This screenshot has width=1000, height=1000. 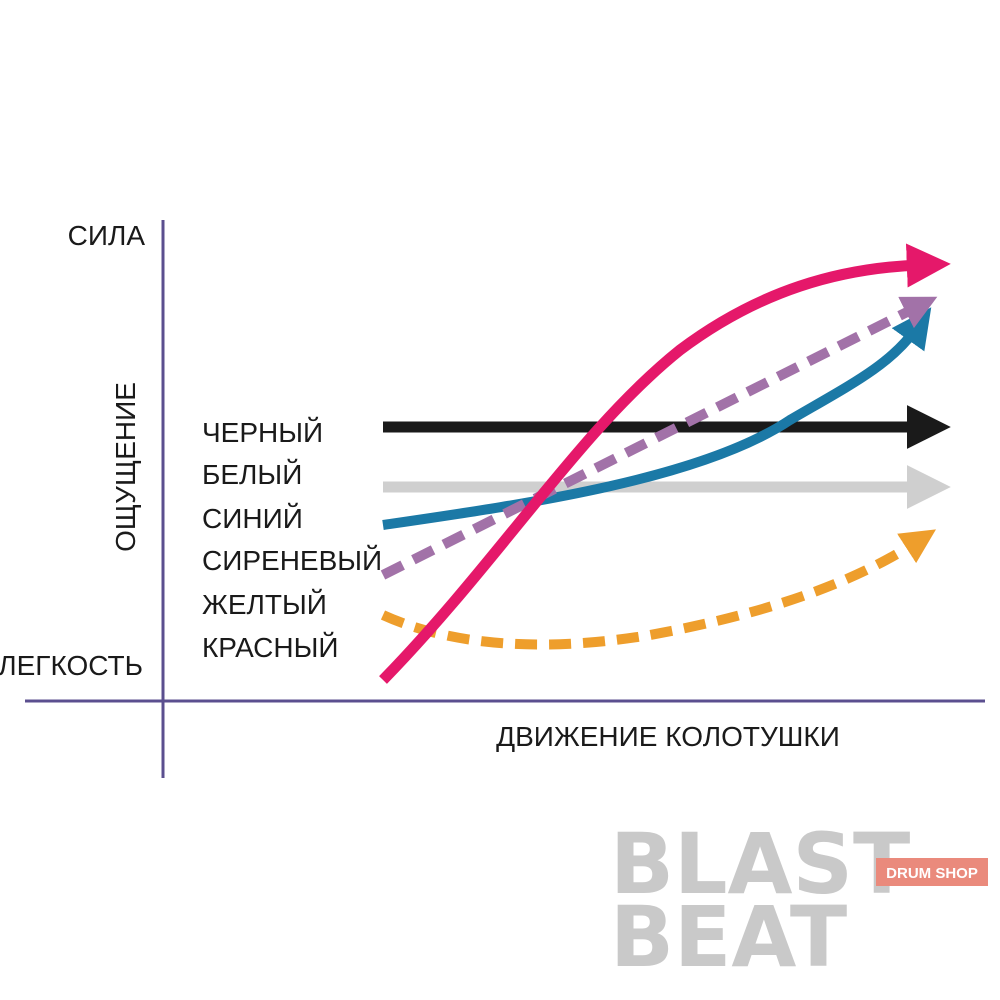 What do you see at coordinates (668, 736) in the screenshot?
I see `x-title: ДВИЖЕНИЕ КОЛОТУШКИ` at bounding box center [668, 736].